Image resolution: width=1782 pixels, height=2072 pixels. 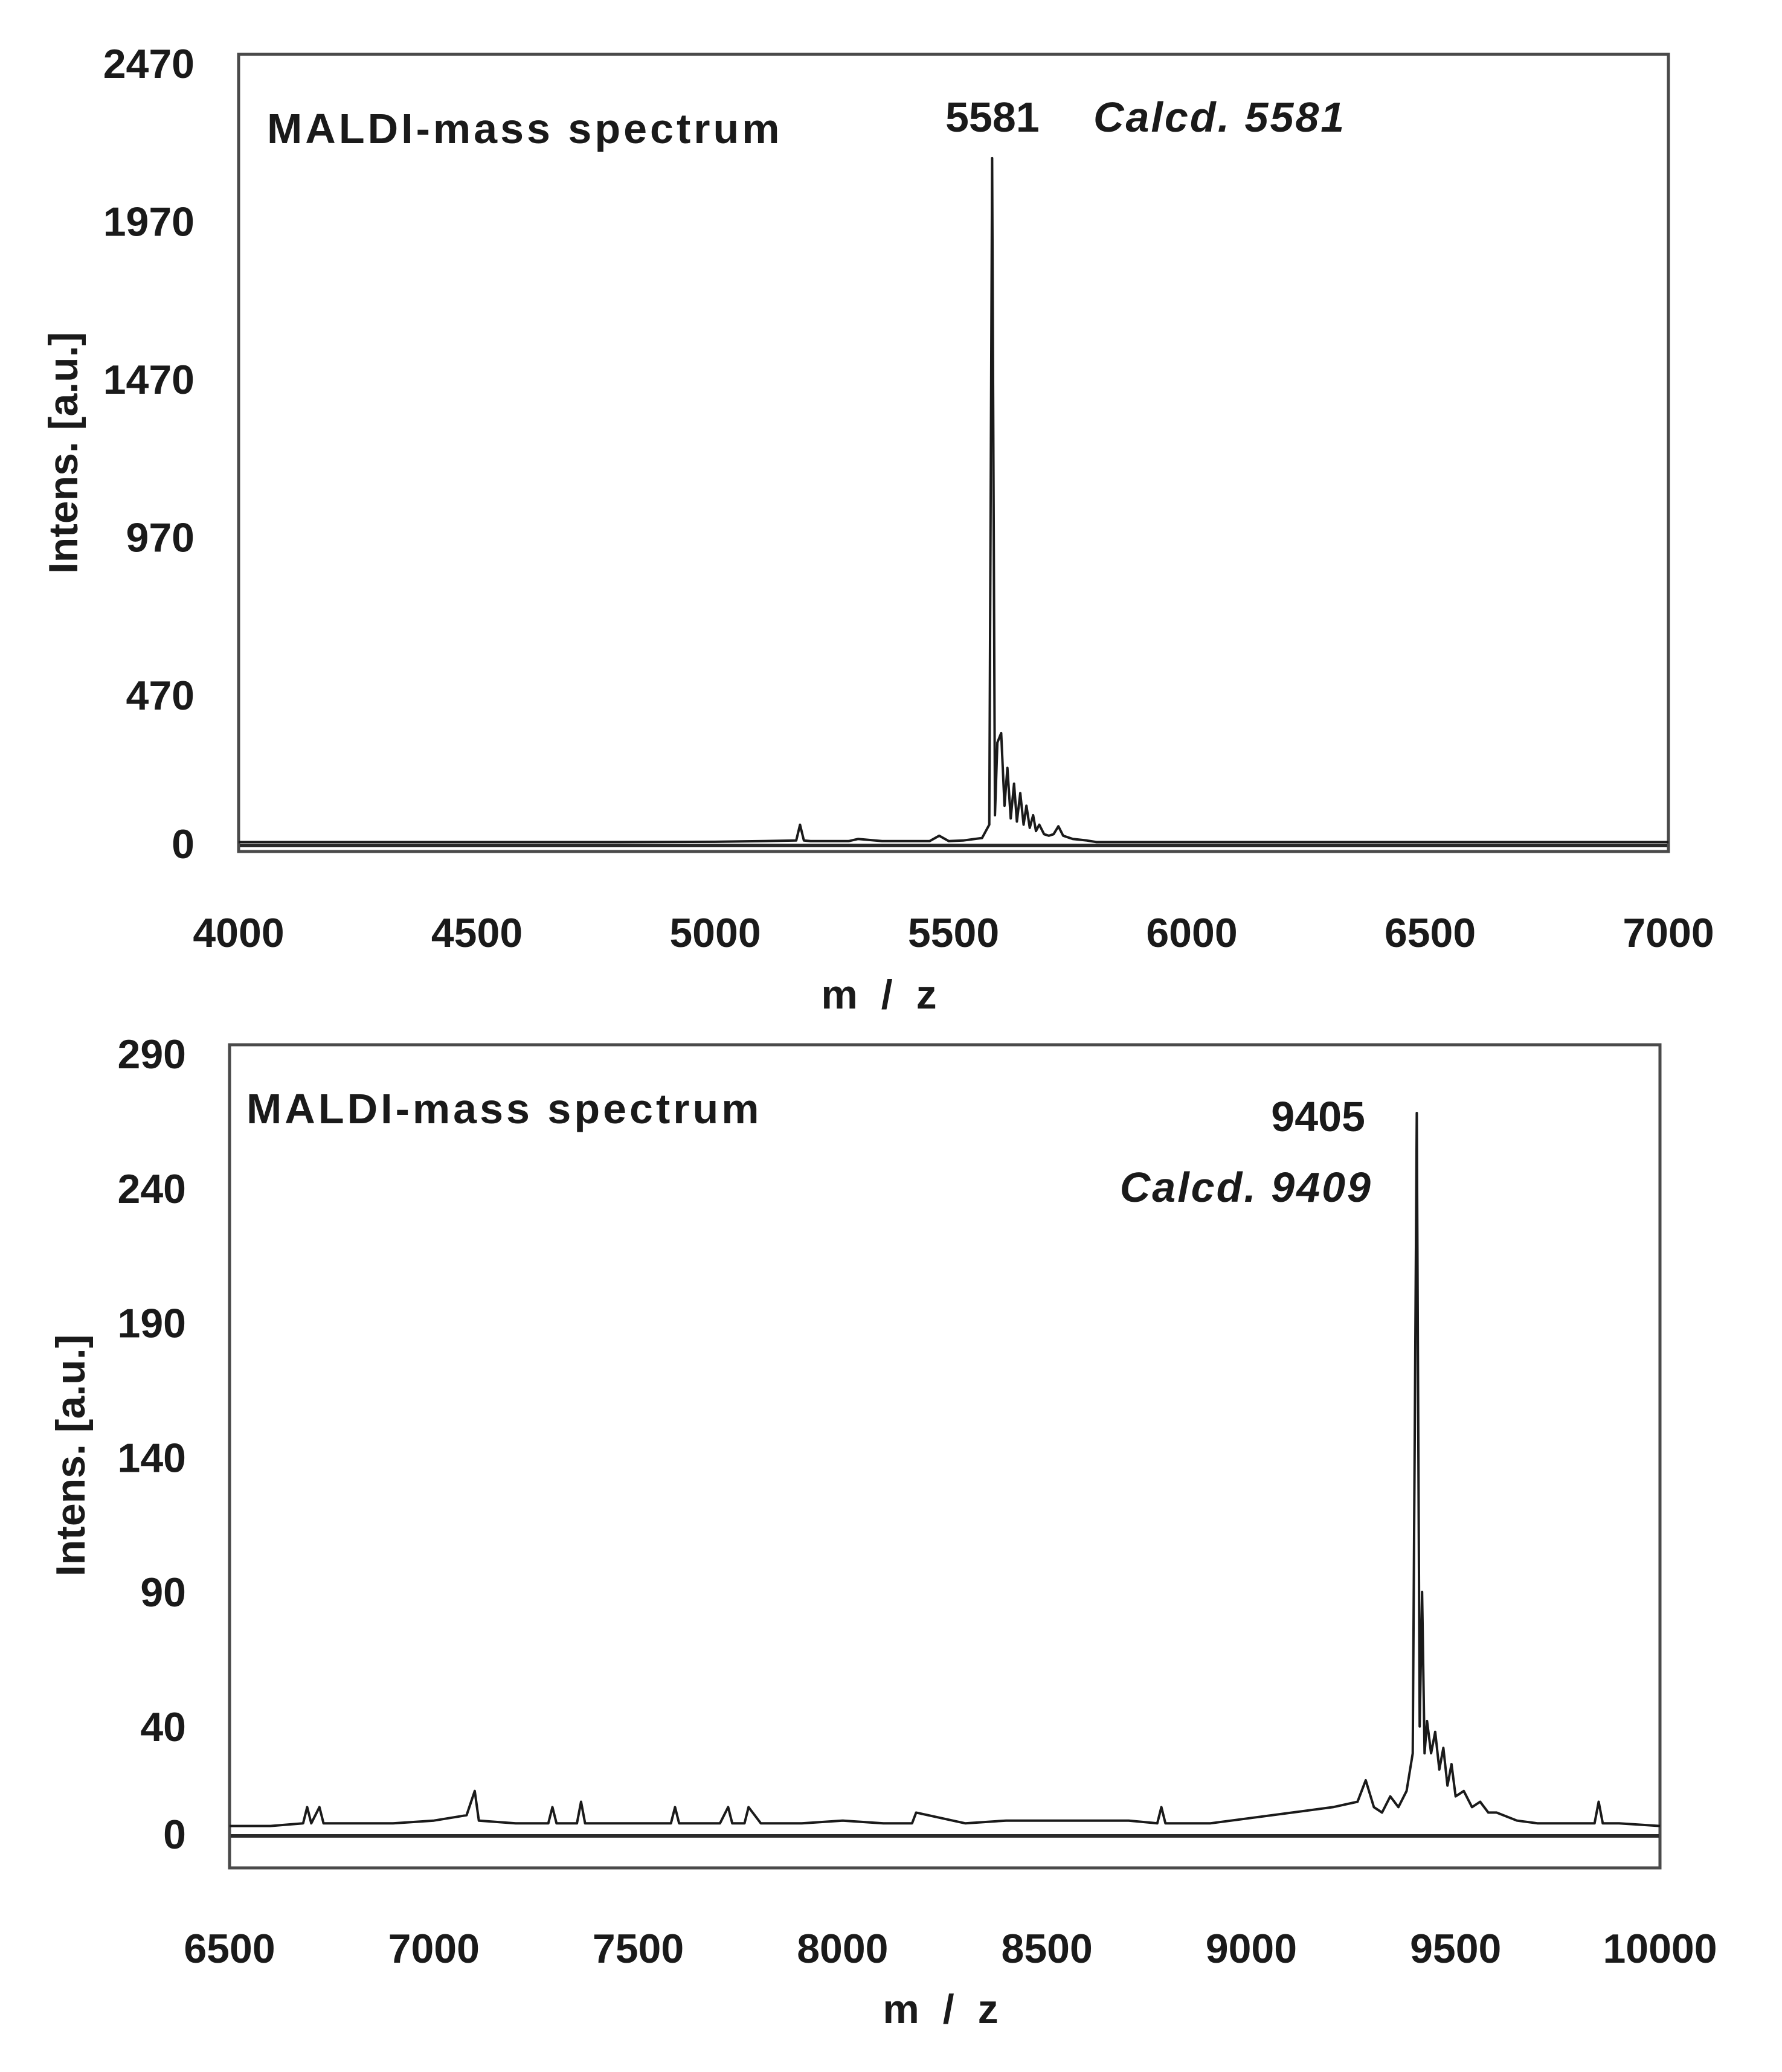 I want to click on x-tick-labels: 4000 4500 5000 5500 6000 6500 7000, so click(x=953, y=933).